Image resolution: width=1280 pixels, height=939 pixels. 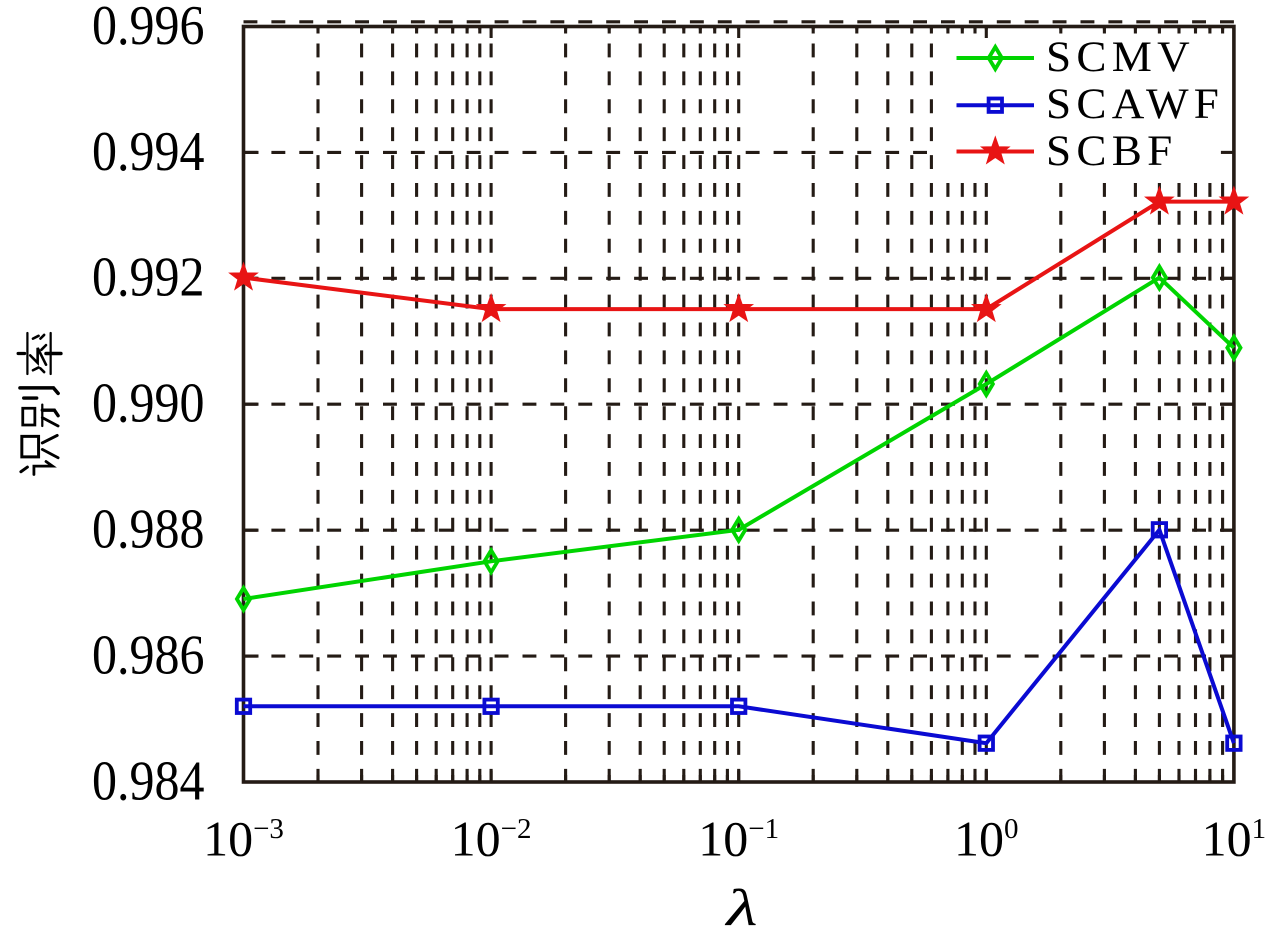 What do you see at coordinates (1111, 151) in the screenshot?
I see `svg-text: SCBF` at bounding box center [1111, 151].